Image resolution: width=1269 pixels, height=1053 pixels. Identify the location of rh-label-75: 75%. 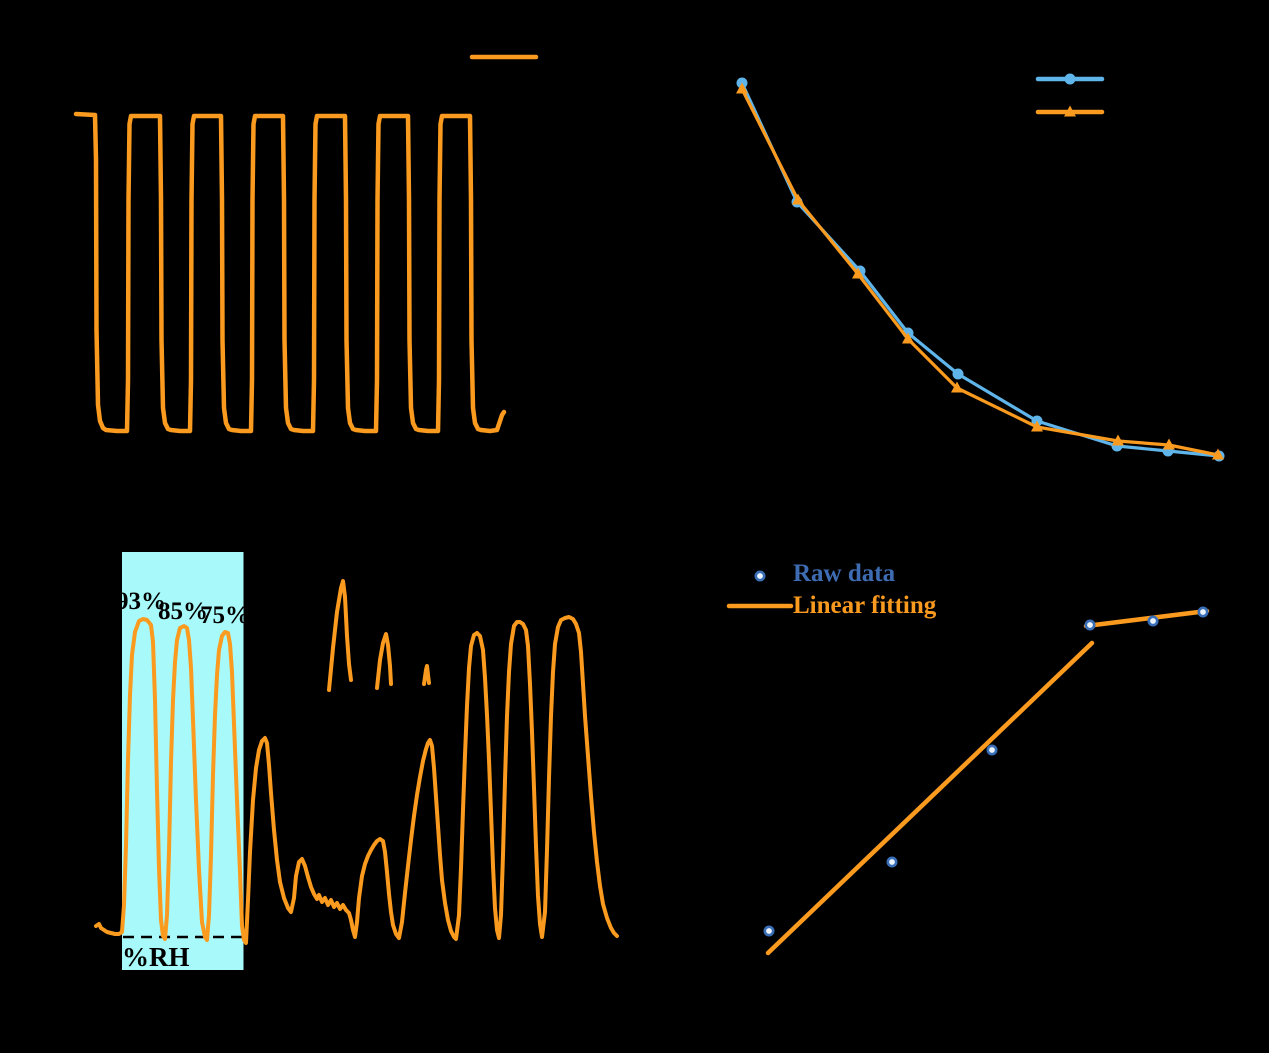
(225, 615).